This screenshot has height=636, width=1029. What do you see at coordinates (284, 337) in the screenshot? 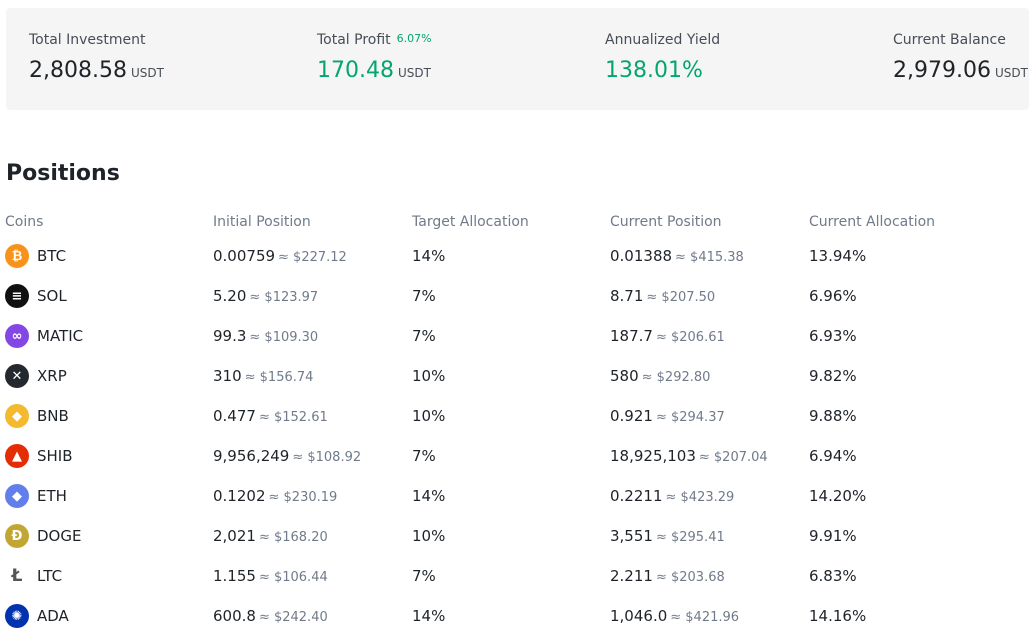
I see `initial-usd-value: ≈ $109.30` at bounding box center [284, 337].